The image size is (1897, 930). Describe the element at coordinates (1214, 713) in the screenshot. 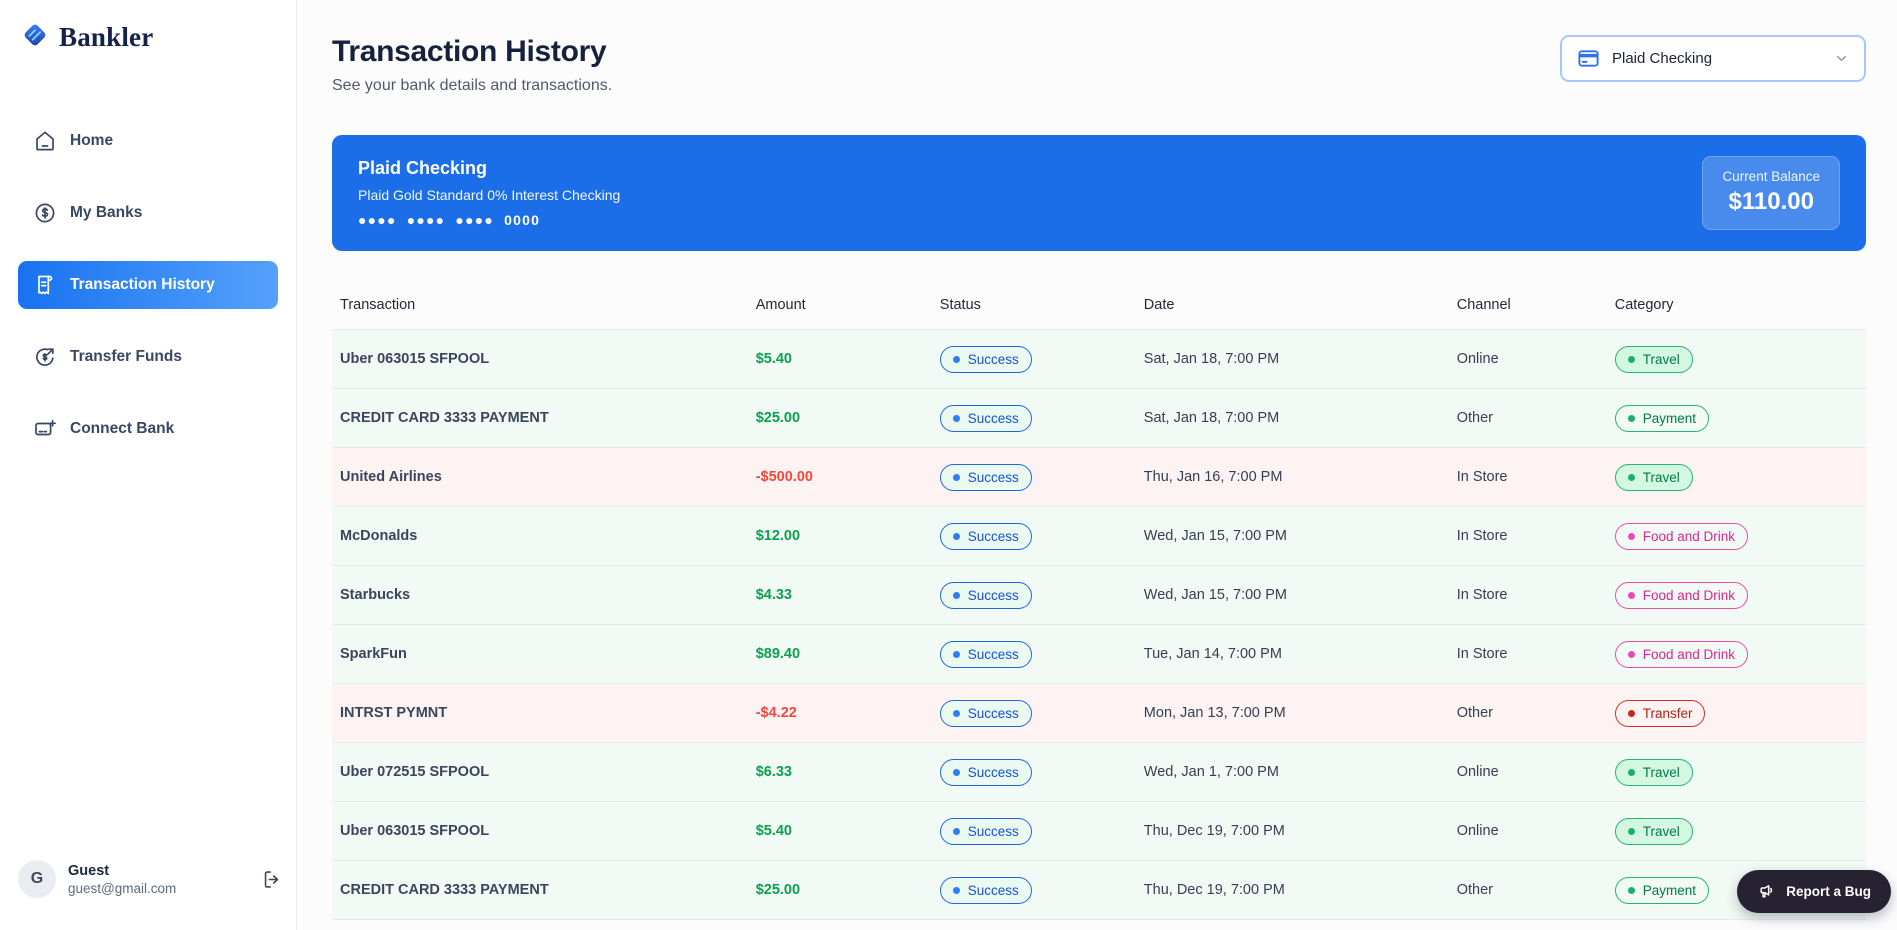

I see `transaction-date: Mon, Jan 13, 7:00 PM` at that location.